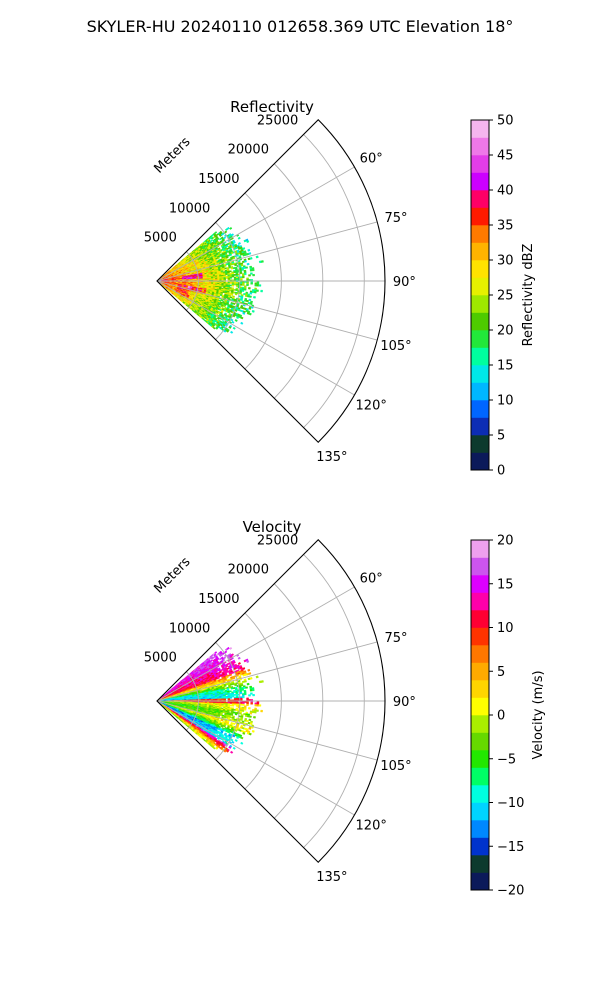 The image size is (600, 1000). I want to click on reflectivity-grid, so click(271, 281).